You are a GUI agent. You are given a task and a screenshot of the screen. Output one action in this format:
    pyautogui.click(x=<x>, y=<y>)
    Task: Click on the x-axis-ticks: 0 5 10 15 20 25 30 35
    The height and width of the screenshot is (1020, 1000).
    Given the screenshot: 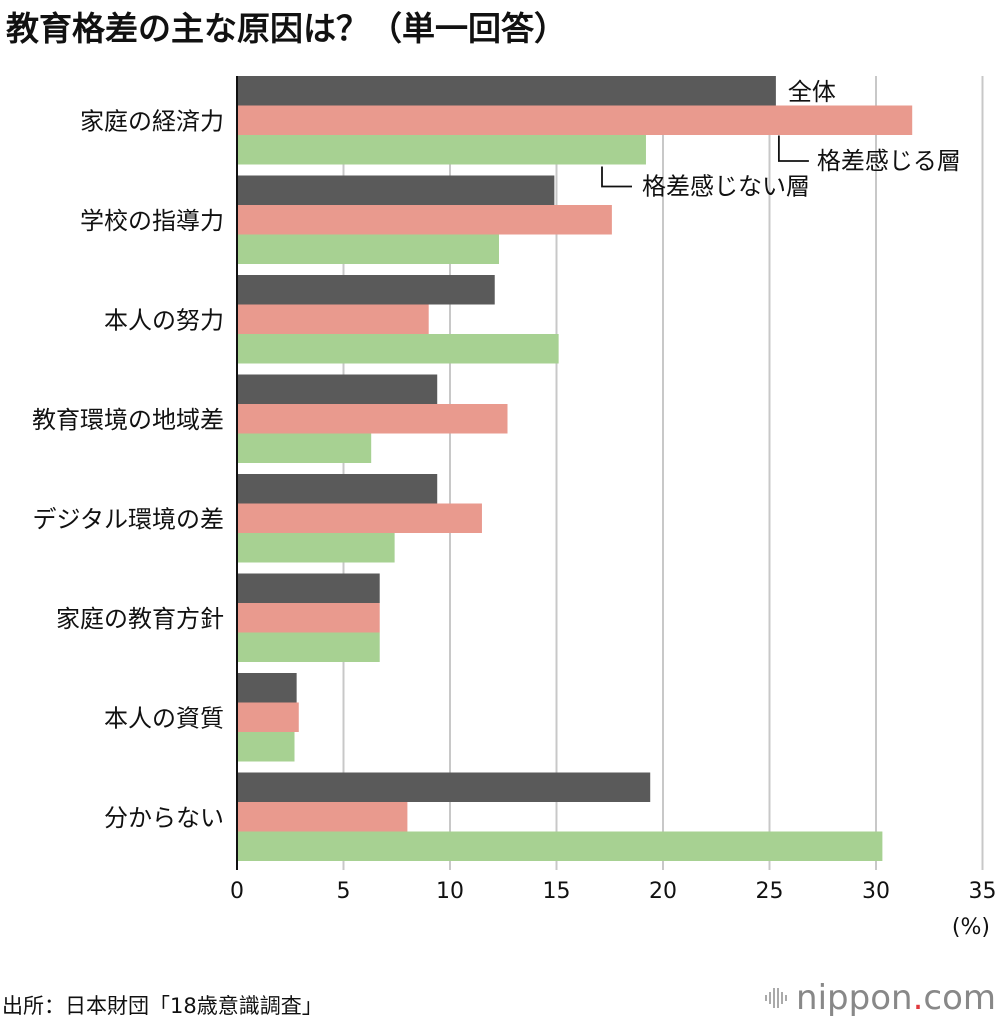 What is the action you would take?
    pyautogui.click(x=613, y=891)
    